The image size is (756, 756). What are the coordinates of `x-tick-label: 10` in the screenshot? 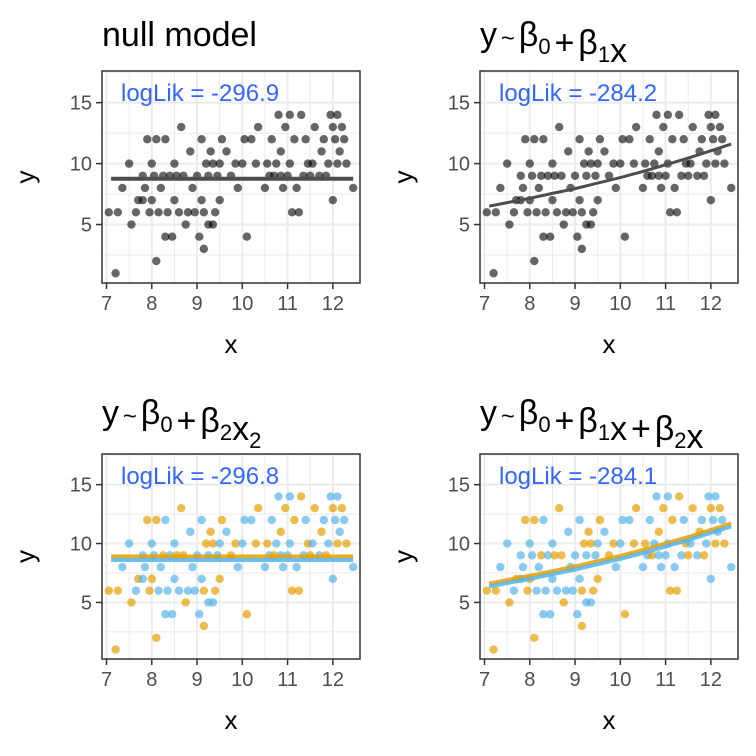 It's located at (242, 680).